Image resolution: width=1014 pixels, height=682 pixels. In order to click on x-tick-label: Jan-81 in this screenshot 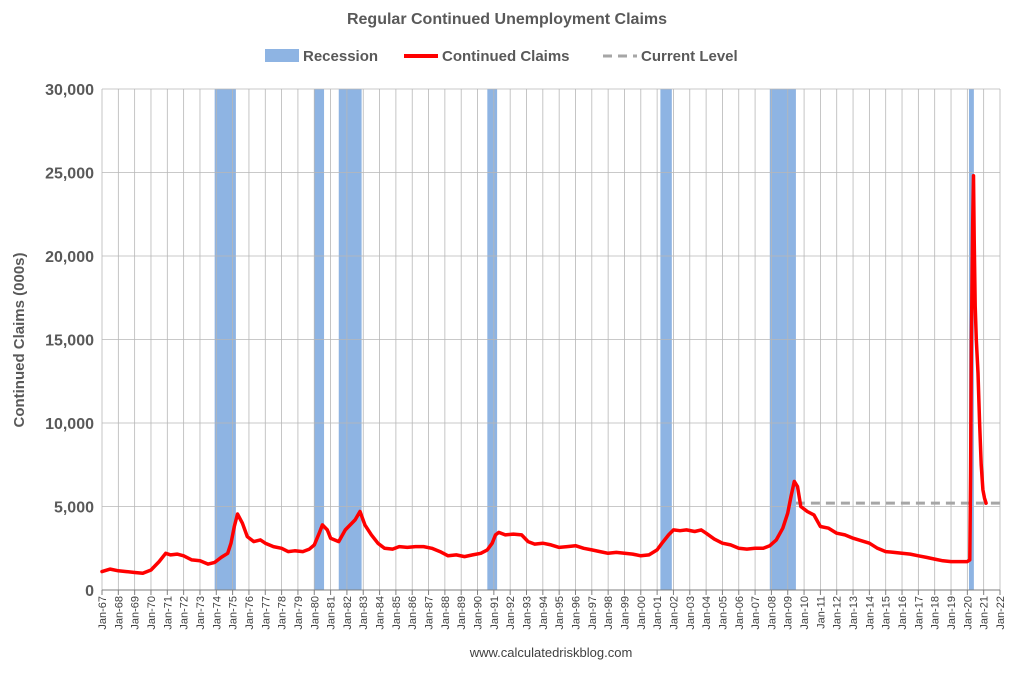, I will do `click(332, 613)`.